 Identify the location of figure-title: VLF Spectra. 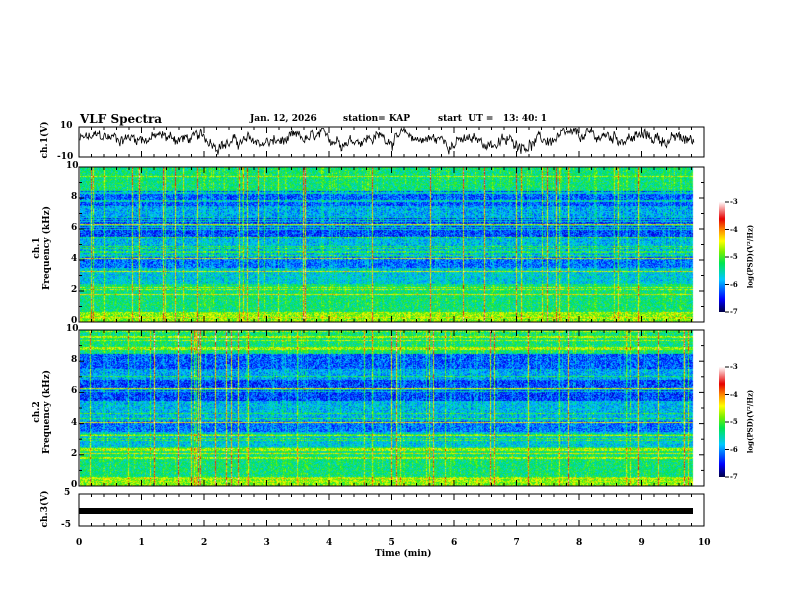
(121, 119).